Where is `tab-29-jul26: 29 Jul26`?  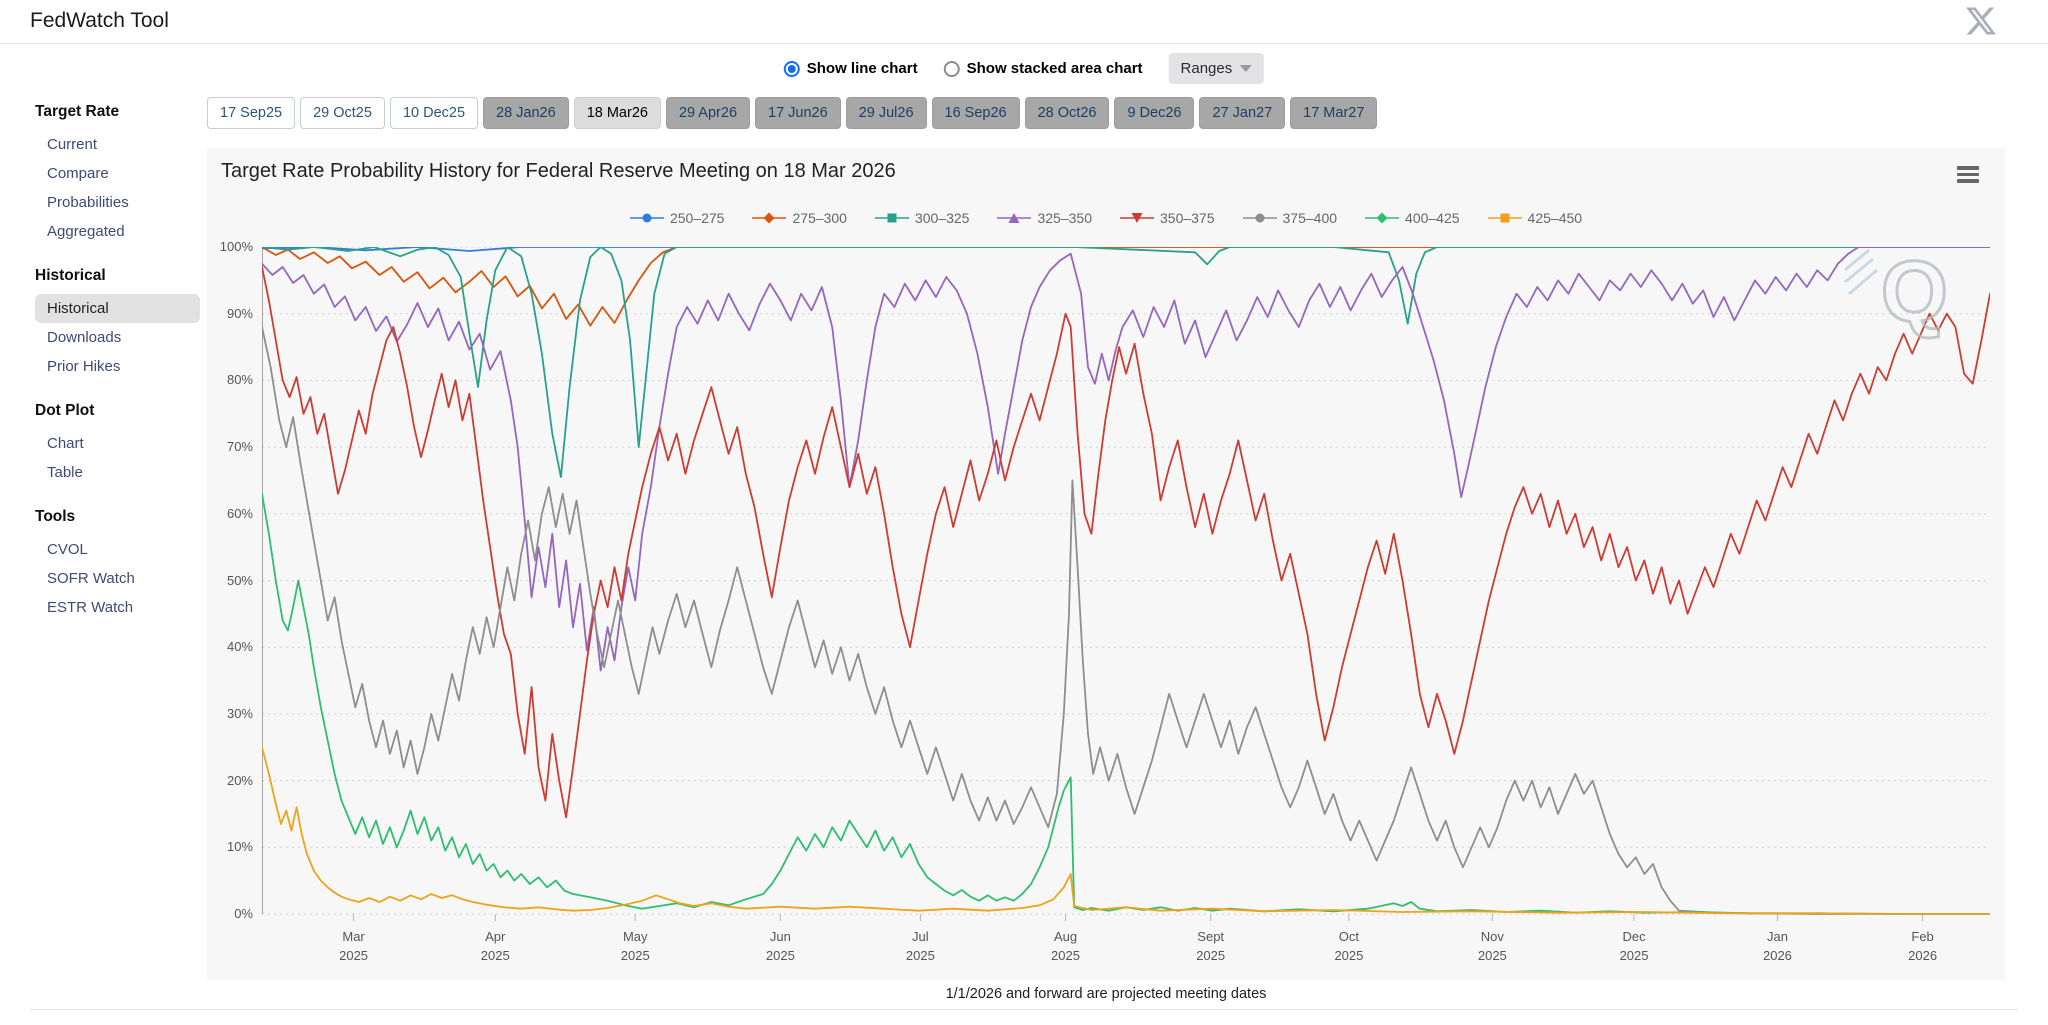
tab-29-jul26: 29 Jul26 is located at coordinates (886, 113).